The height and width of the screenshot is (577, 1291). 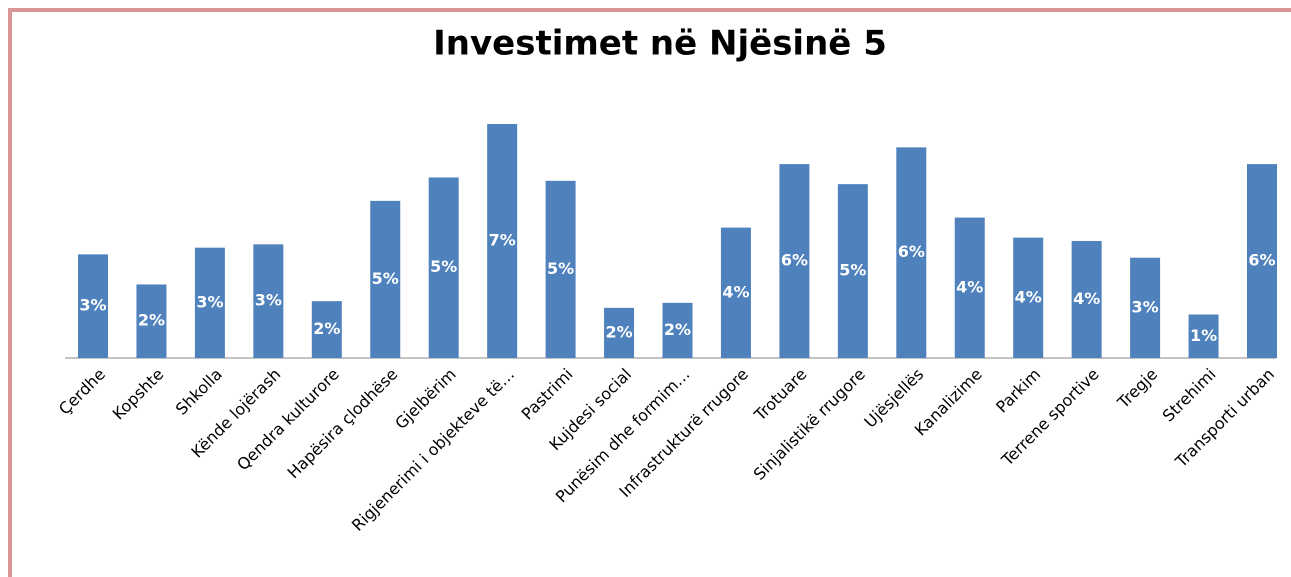 What do you see at coordinates (1189, 395) in the screenshot?
I see `x-tick-label: Strehimi` at bounding box center [1189, 395].